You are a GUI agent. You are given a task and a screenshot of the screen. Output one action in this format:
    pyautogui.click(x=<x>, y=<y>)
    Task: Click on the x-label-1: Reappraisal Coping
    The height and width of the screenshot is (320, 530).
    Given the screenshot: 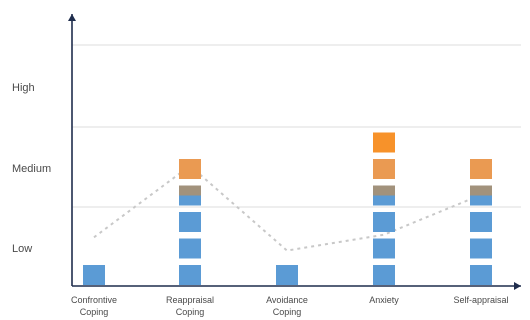 What is the action you would take?
    pyautogui.click(x=190, y=306)
    